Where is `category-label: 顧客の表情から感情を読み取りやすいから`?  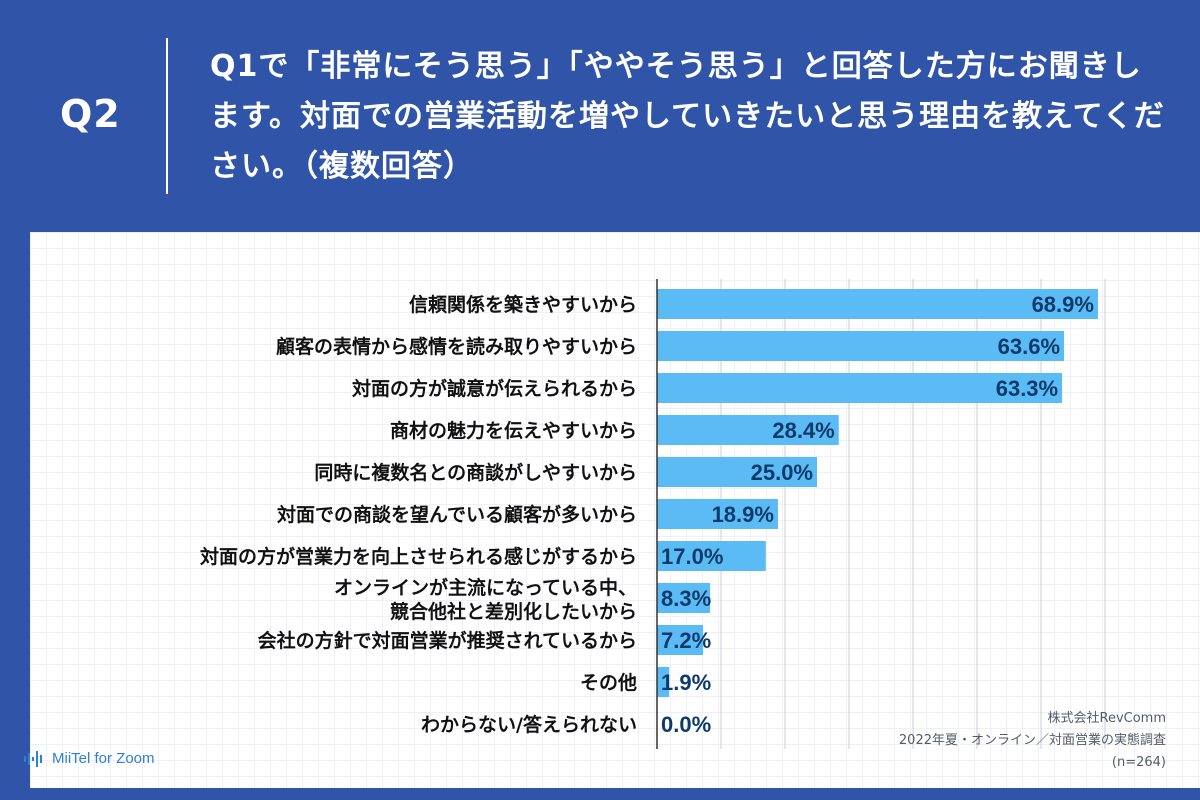 category-label: 顧客の表情から感情を読み取りやすいから is located at coordinates (456, 346).